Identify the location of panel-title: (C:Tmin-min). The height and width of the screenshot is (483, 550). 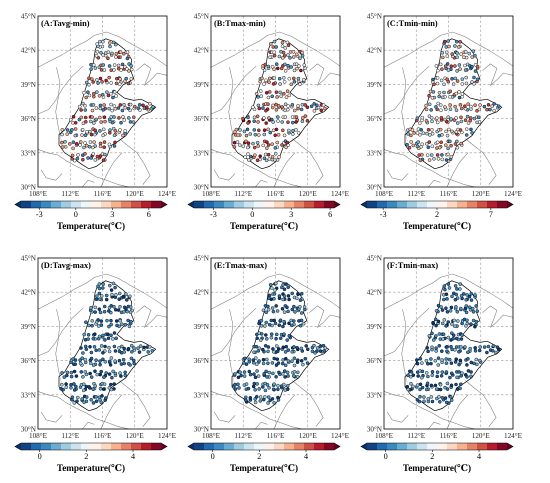
(412, 23).